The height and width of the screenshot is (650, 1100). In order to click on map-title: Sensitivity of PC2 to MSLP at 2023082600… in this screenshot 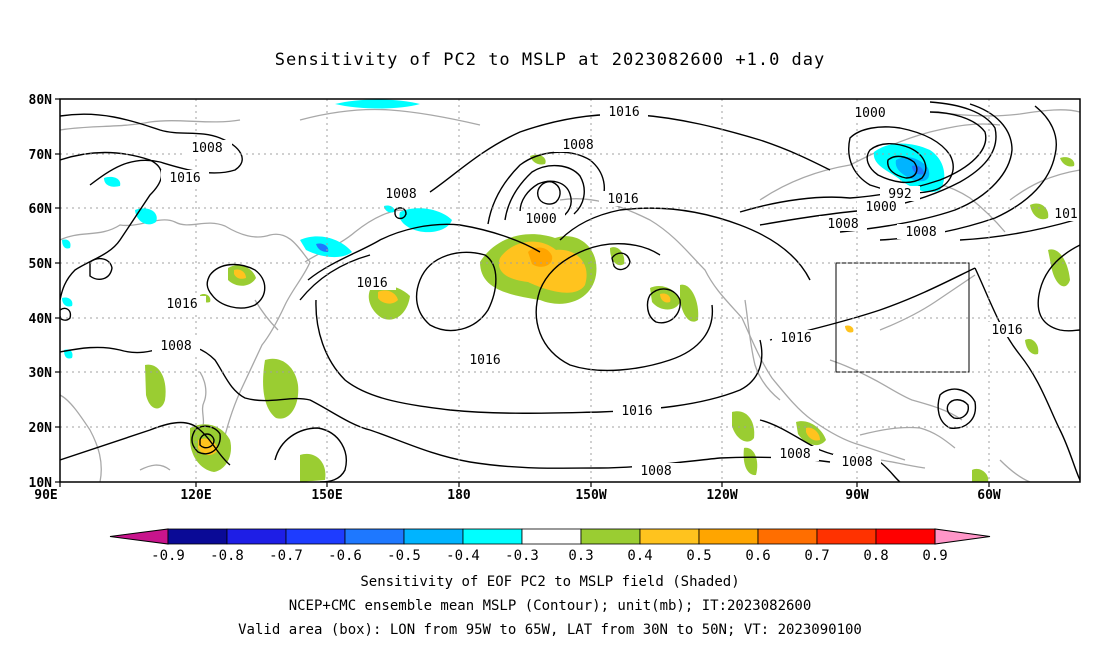, I will do `click(550, 60)`.